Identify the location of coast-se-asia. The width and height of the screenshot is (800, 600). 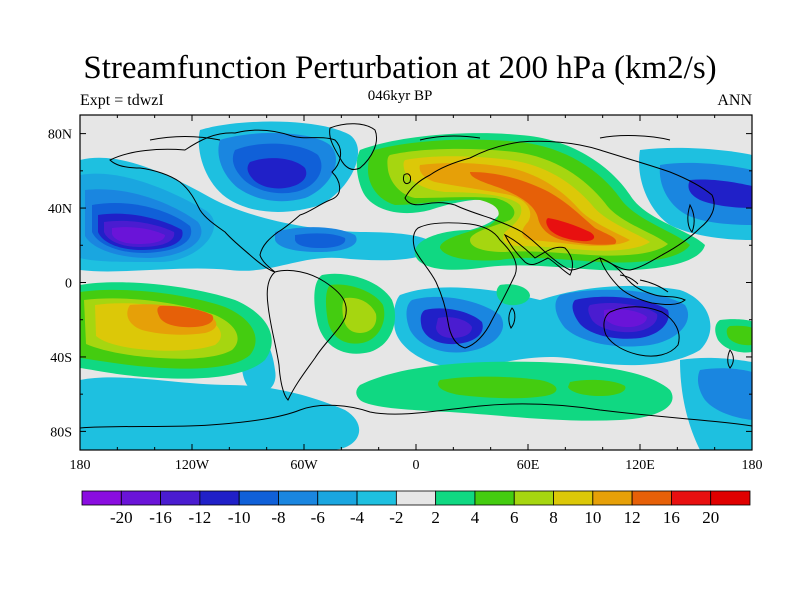
(642, 281).